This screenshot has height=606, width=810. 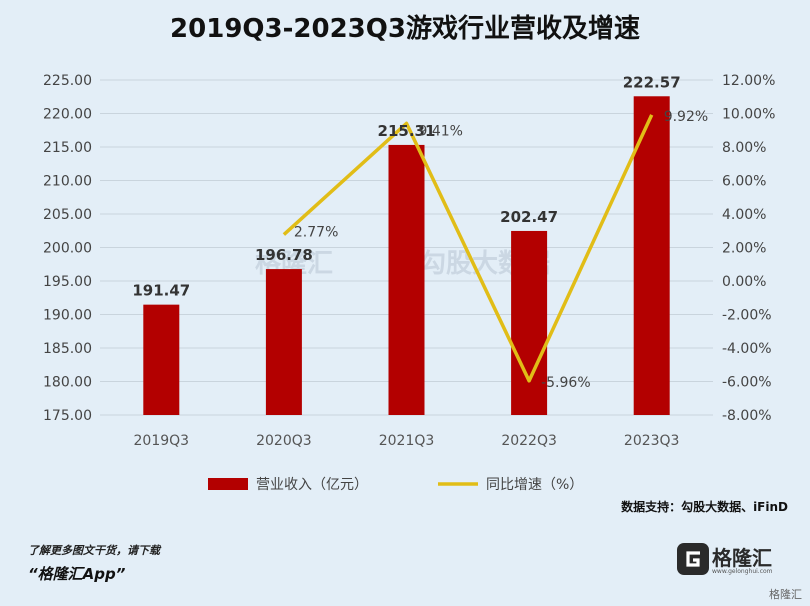 What do you see at coordinates (67, 383) in the screenshot?
I see `left-tick-label: 180.00` at bounding box center [67, 383].